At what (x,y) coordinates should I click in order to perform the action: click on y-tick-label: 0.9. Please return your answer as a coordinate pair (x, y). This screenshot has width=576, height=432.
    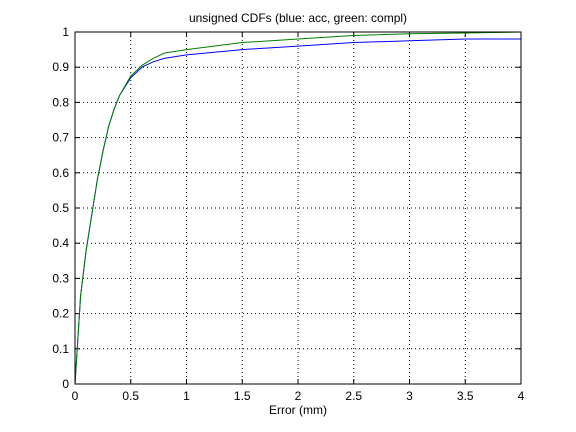
    Looking at the image, I should click on (60, 67).